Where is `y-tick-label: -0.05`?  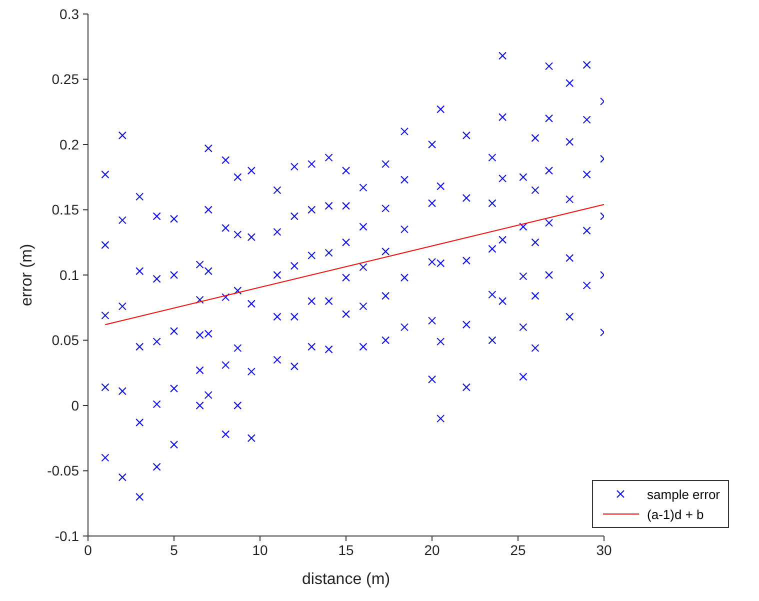 y-tick-label: -0.05 is located at coordinates (63, 470).